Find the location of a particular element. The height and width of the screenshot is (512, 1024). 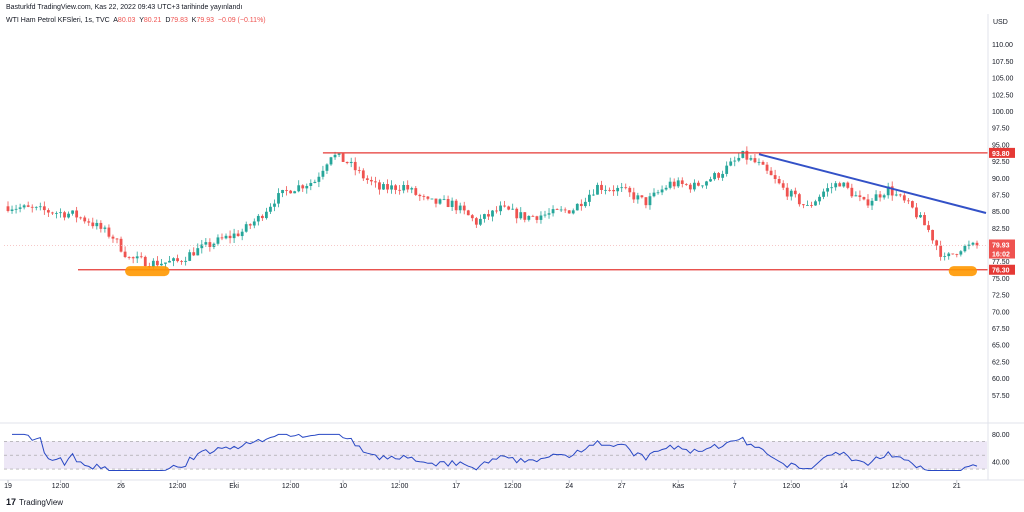

high-label: Y is located at coordinates (141, 20).